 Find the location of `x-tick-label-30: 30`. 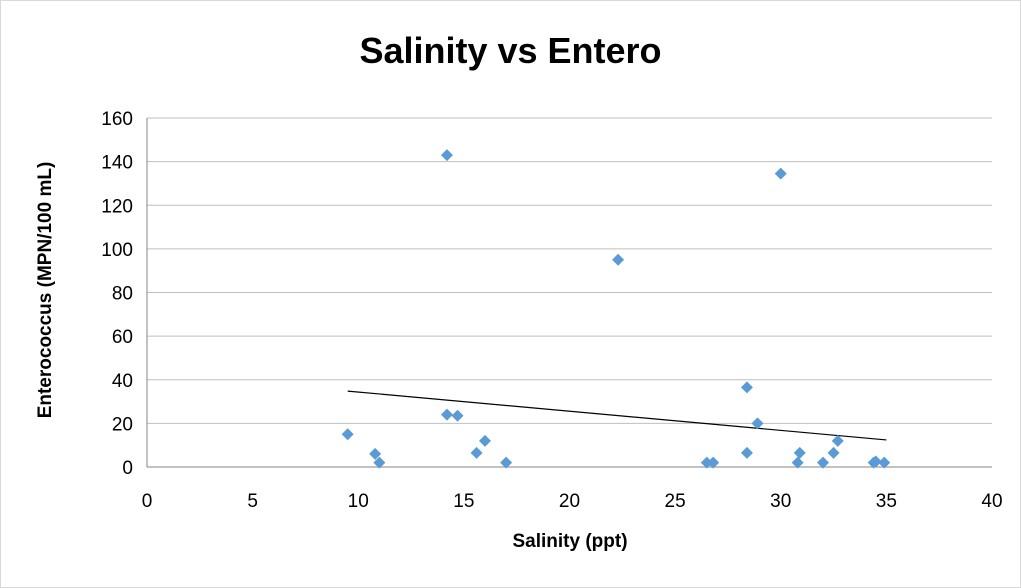

x-tick-label-30: 30 is located at coordinates (780, 501).